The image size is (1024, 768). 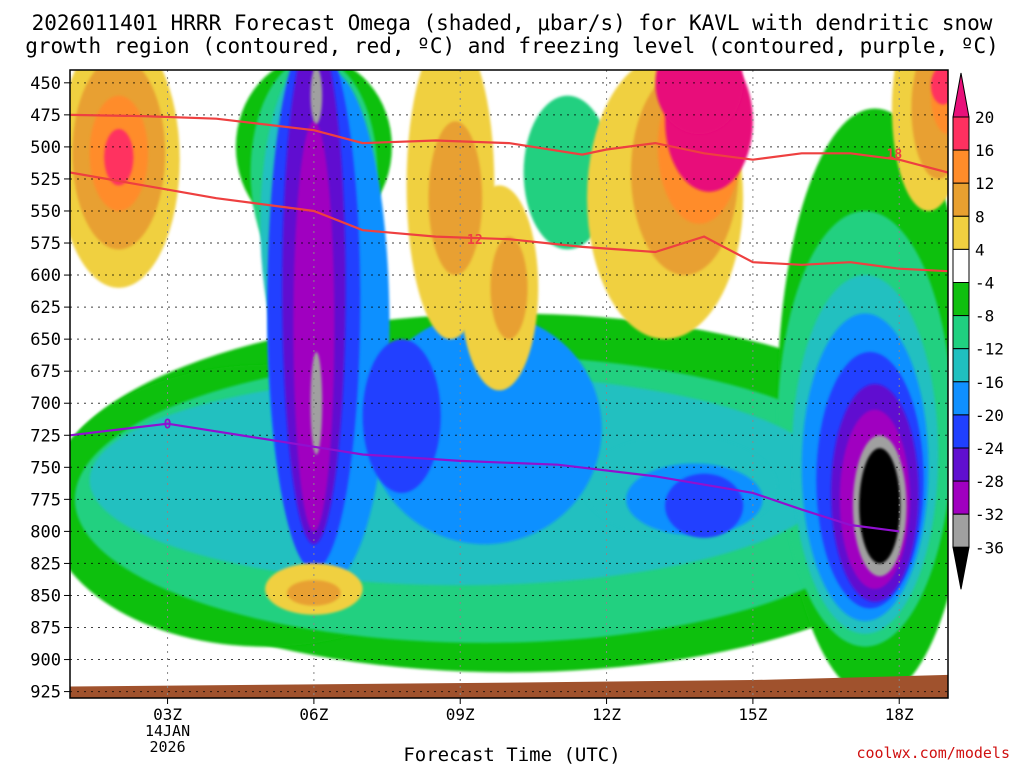 I want to click on y-tick-label-700: 700, so click(x=45, y=404).